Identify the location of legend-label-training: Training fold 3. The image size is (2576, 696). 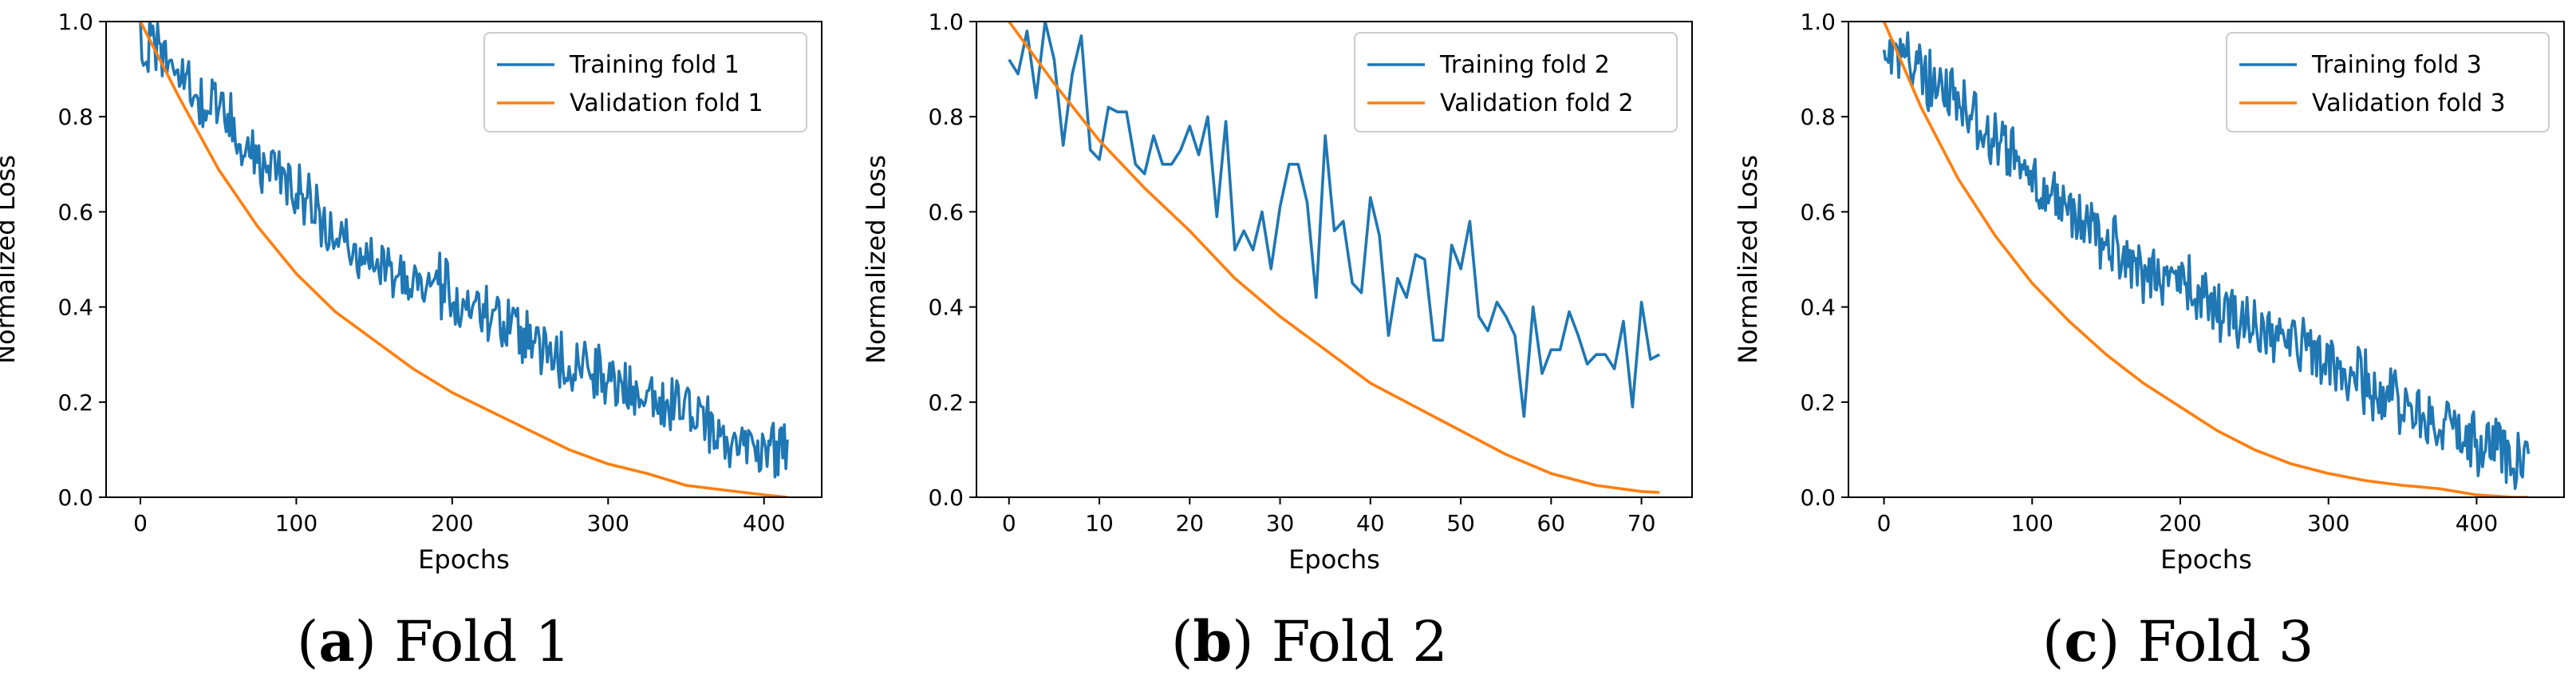
(2397, 65).